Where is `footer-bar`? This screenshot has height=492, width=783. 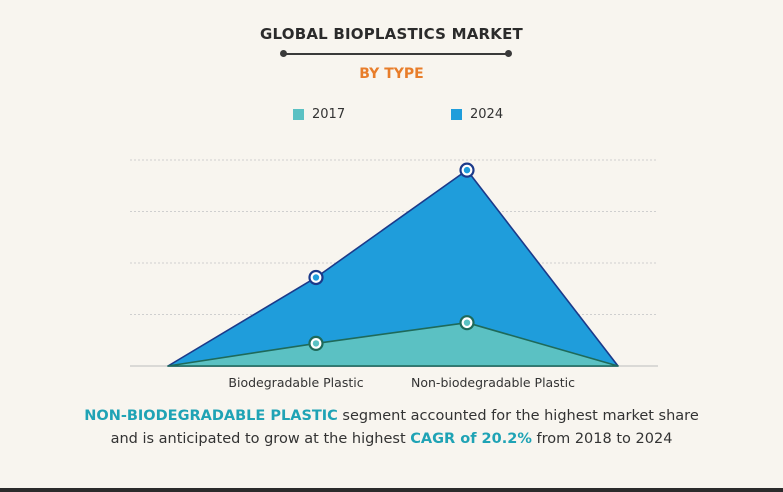
footer-bar is located at coordinates (391, 490).